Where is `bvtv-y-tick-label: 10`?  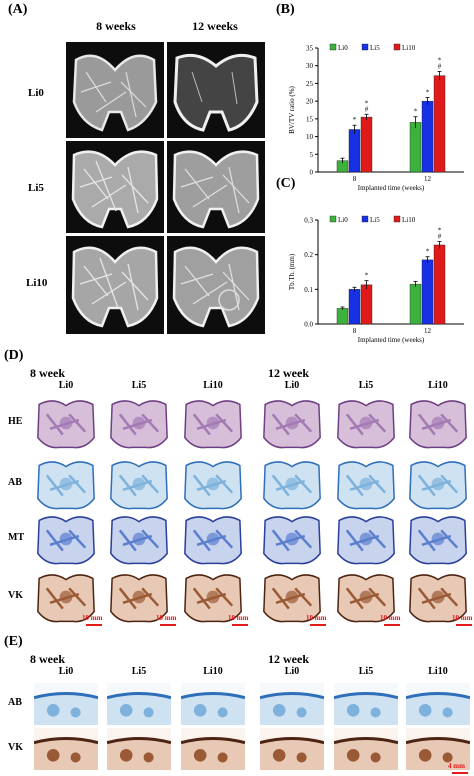 bvtv-y-tick-label: 10 is located at coordinates (310, 137).